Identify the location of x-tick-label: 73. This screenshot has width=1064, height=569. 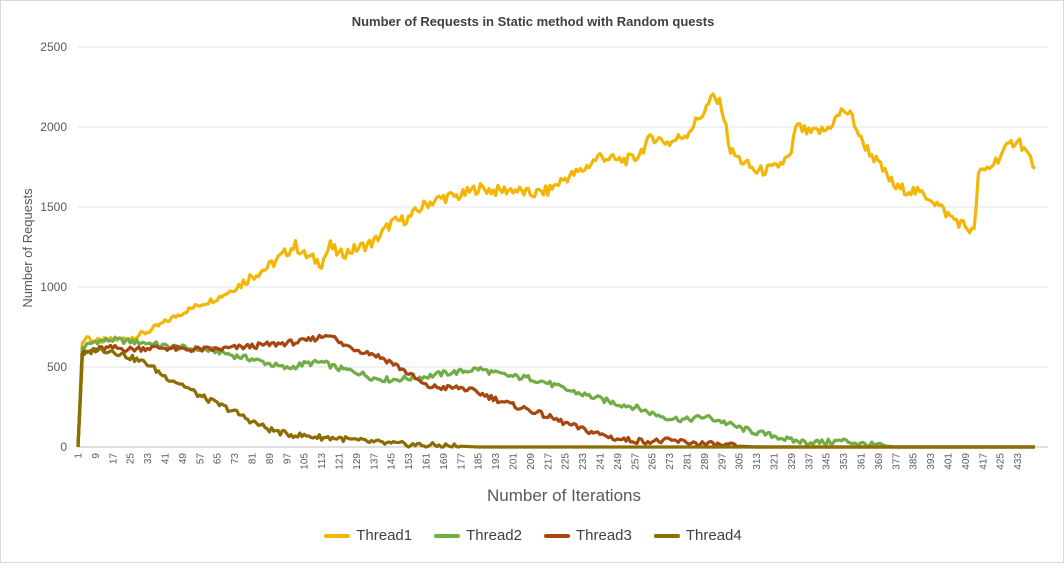
(235, 459).